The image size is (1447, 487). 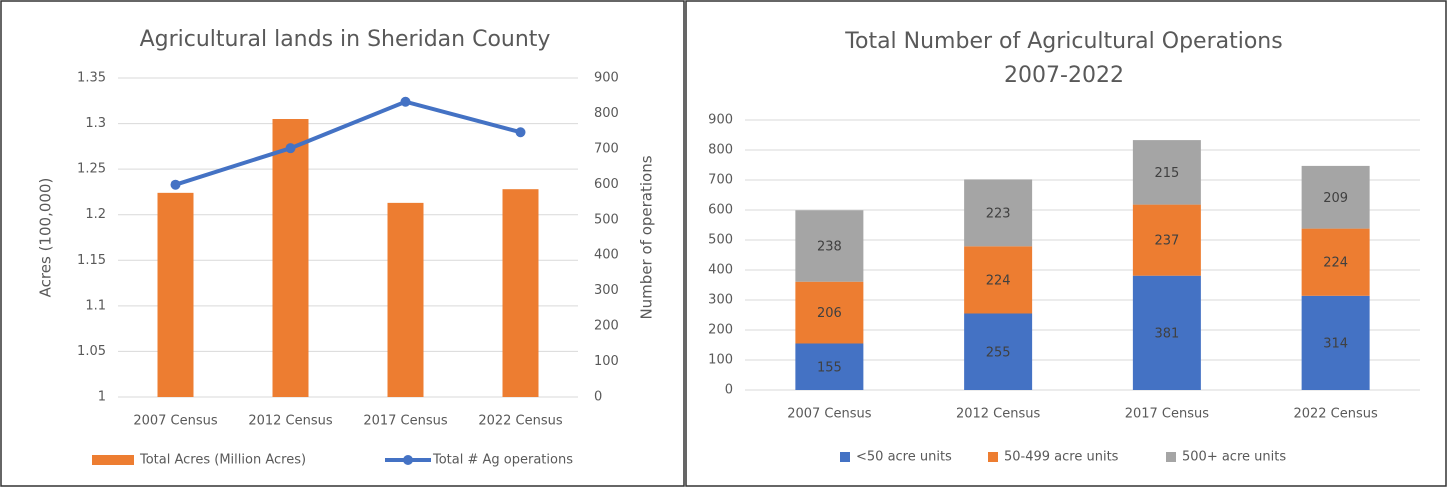 I want to click on y-tick-label: 1.3, so click(x=95, y=123).